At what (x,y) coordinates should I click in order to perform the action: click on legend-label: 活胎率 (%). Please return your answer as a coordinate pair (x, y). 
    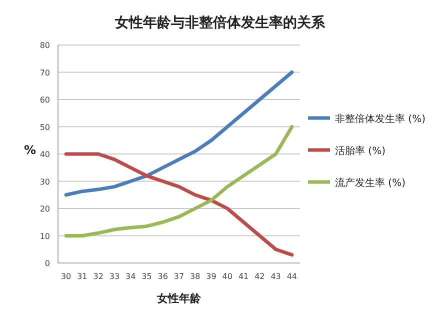
    Looking at the image, I should click on (360, 151).